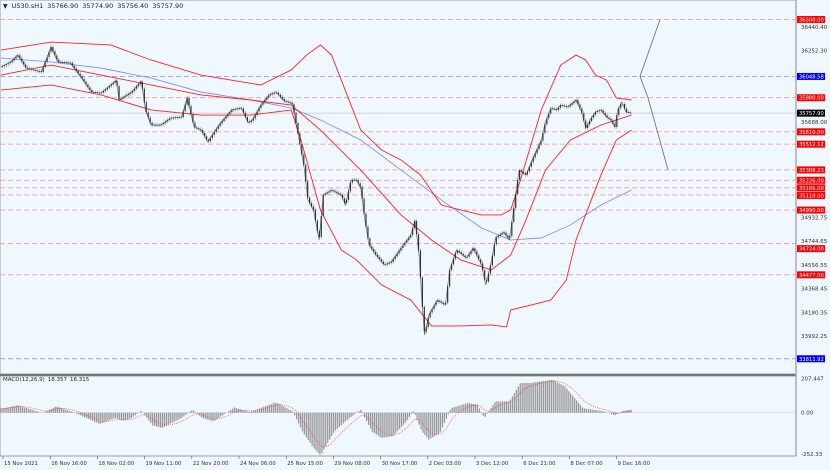 The image size is (830, 470). I want to click on price-tick-label: 34368.45, so click(814, 290).